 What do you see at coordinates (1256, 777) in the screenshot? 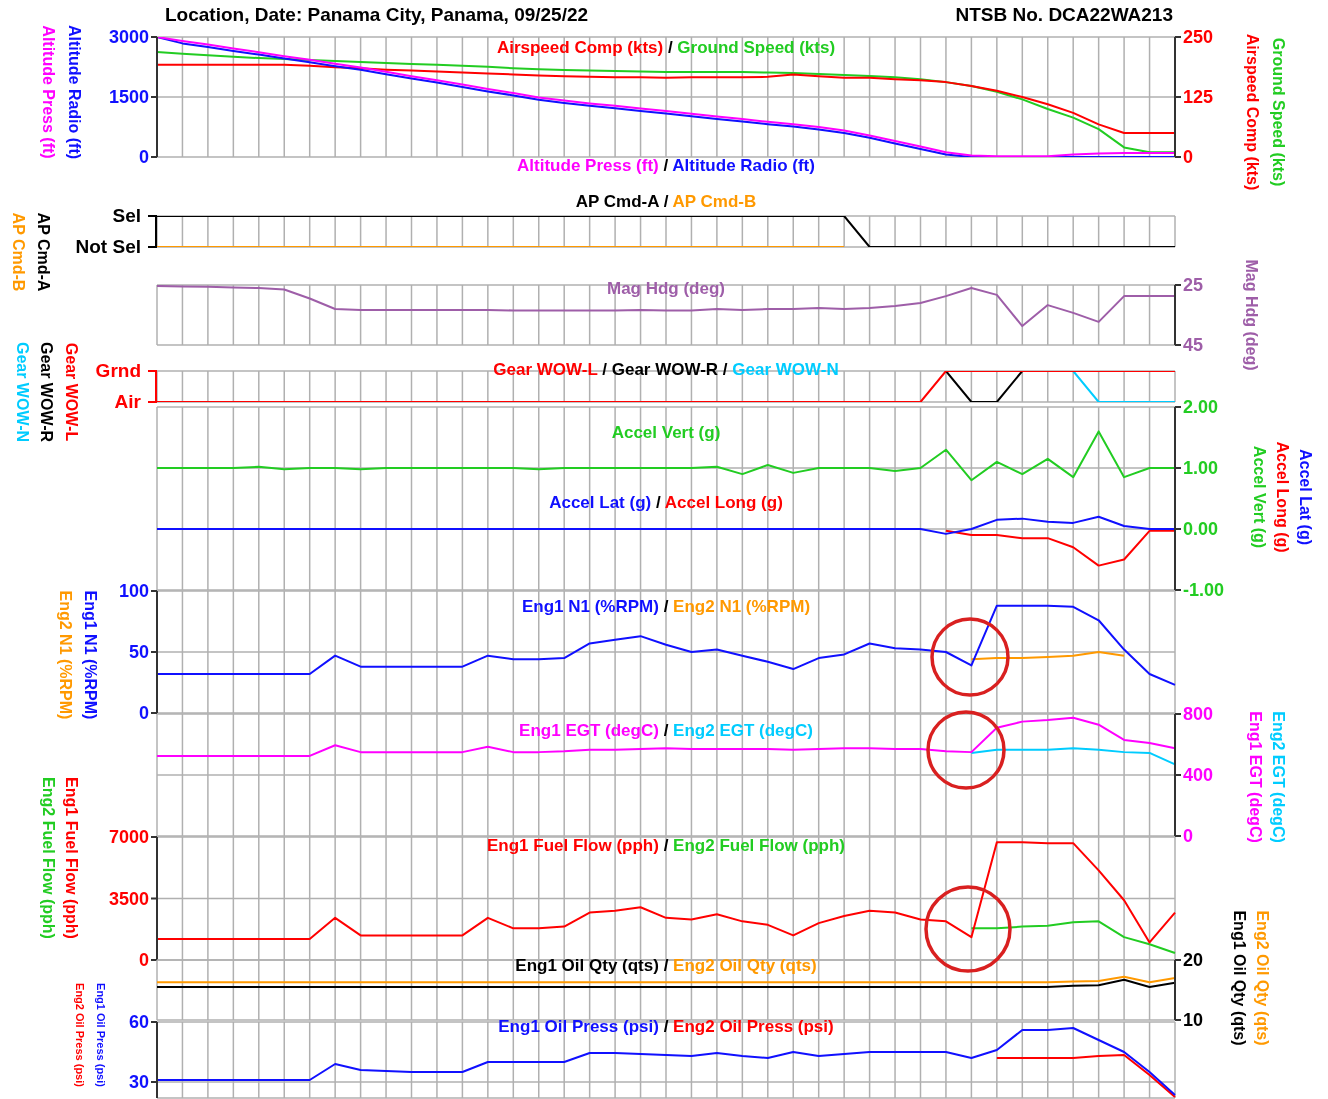
I see `text: Eng1 EGT (degC)` at bounding box center [1256, 777].